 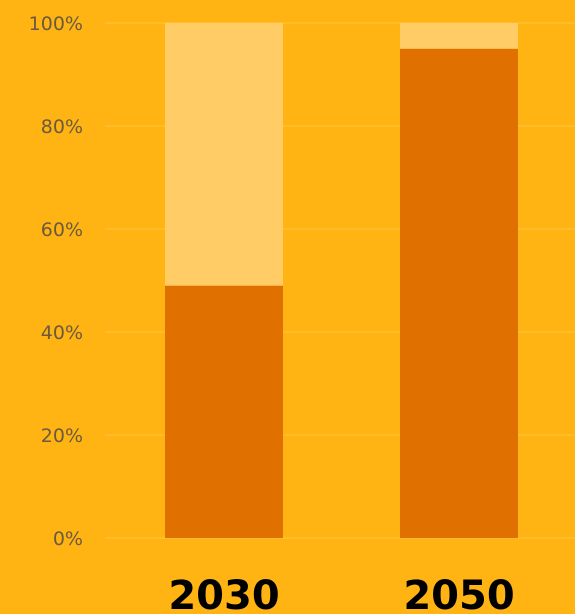 What do you see at coordinates (223, 593) in the screenshot?
I see `x-category-label: 2030` at bounding box center [223, 593].